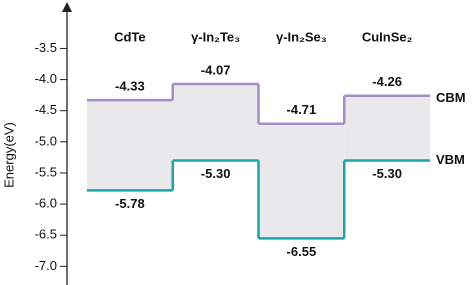 The image size is (474, 285). What do you see at coordinates (8, 155) in the screenshot?
I see `y-axis-label: Energy(eV)` at bounding box center [8, 155].